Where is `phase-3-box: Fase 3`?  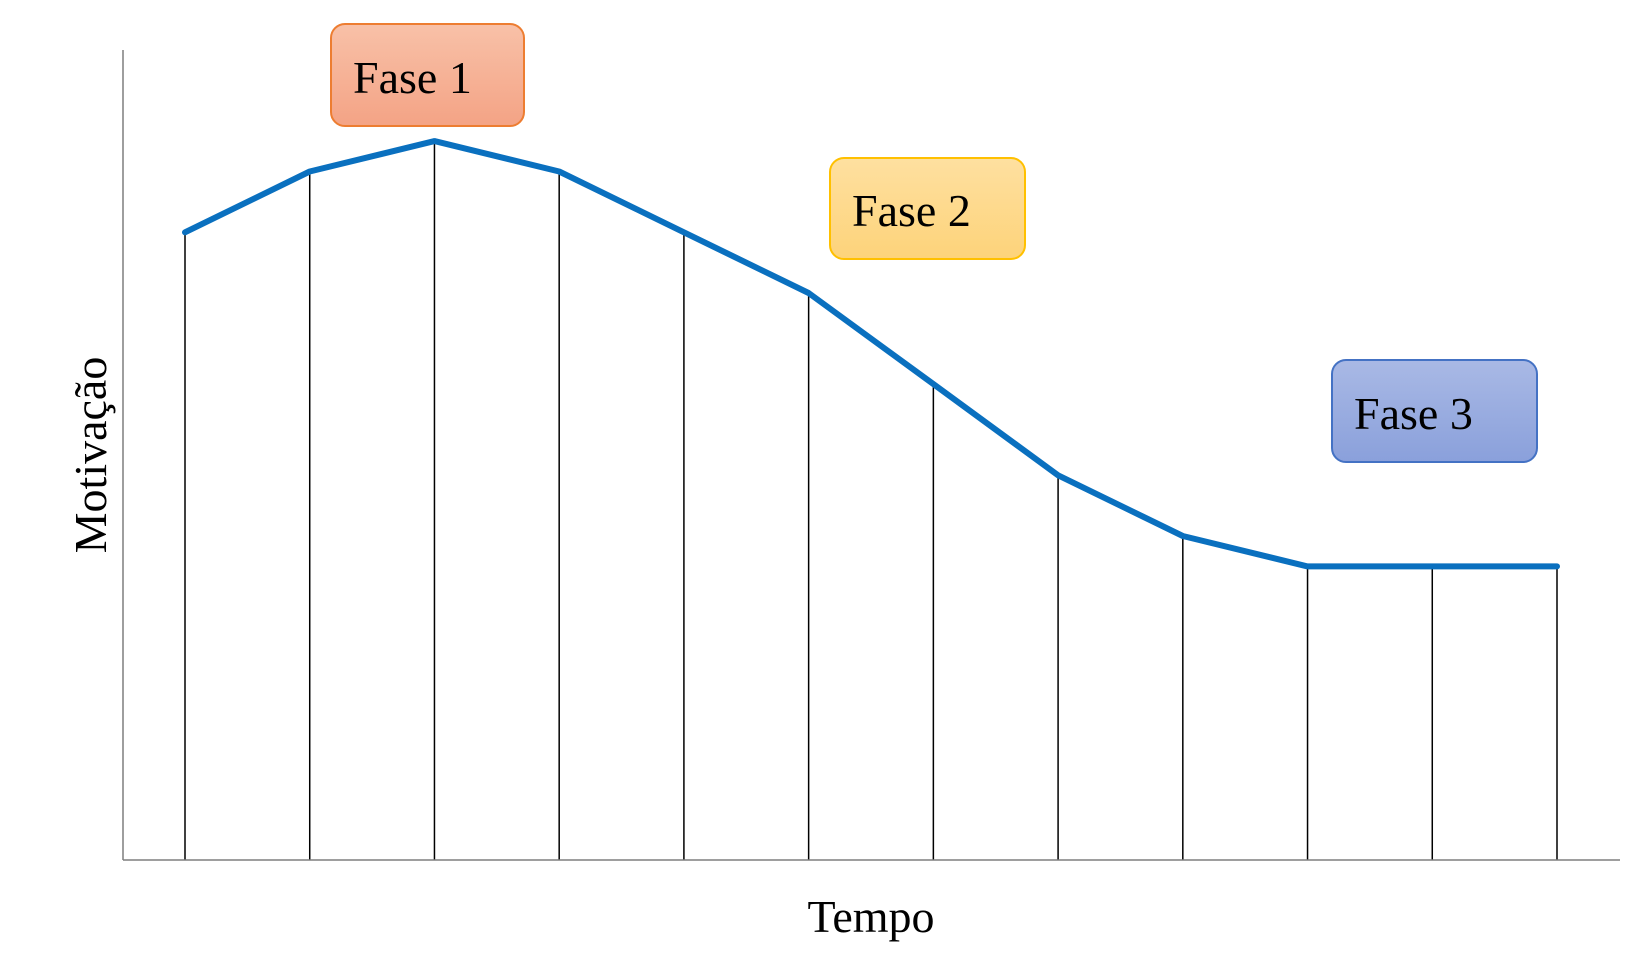 phase-3-box: Fase 3 is located at coordinates (1434, 411).